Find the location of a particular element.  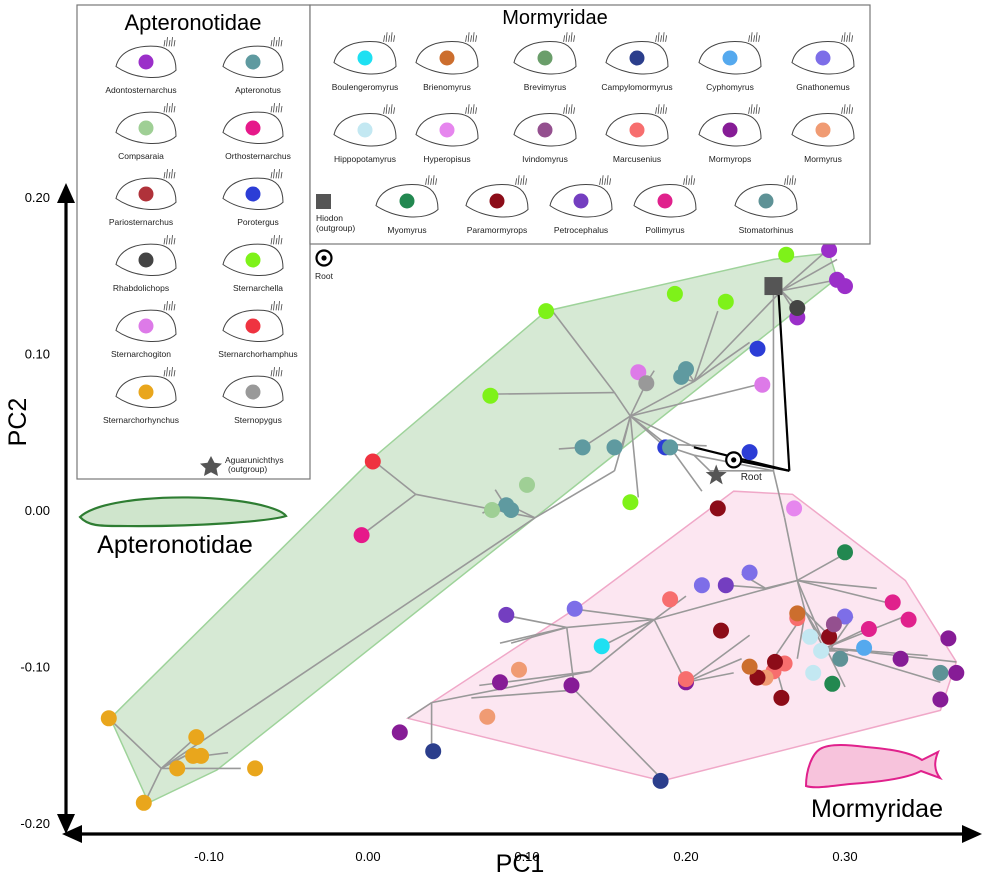

legend-label: Petrocephalus is located at coordinates (581, 230).